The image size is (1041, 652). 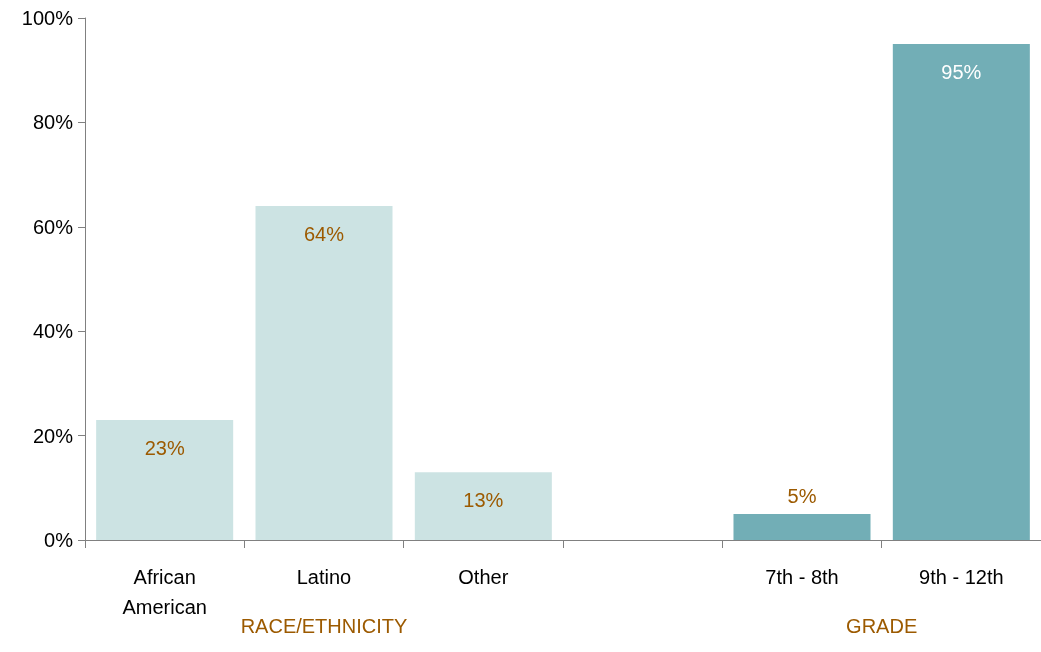 What do you see at coordinates (59, 540) in the screenshot?
I see `y-tick-label: 0%` at bounding box center [59, 540].